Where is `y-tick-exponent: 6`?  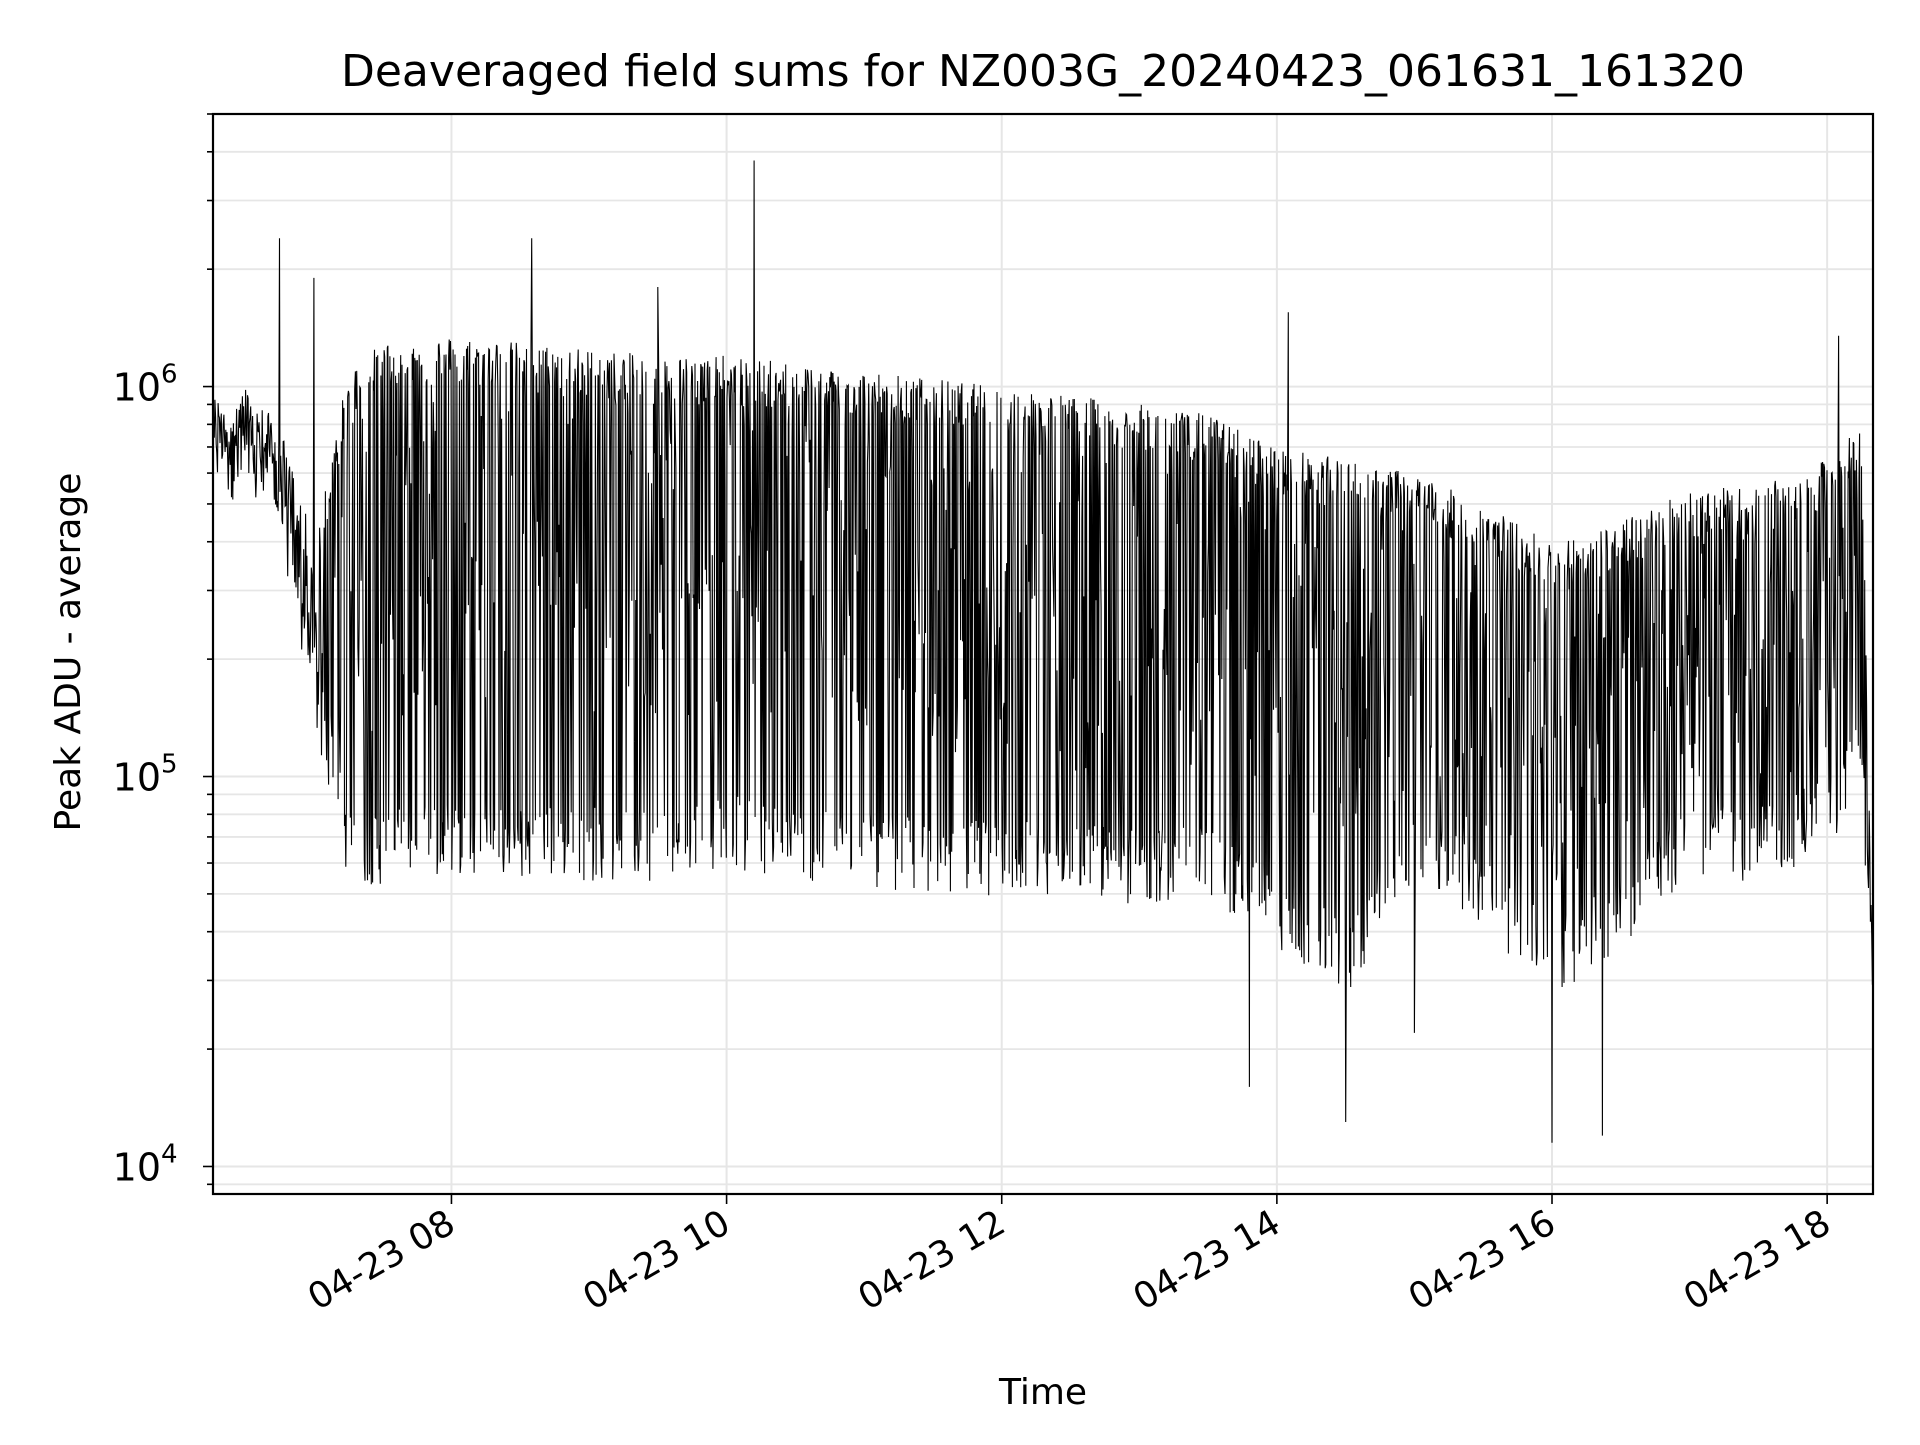 y-tick-exponent: 6 is located at coordinates (169, 375).